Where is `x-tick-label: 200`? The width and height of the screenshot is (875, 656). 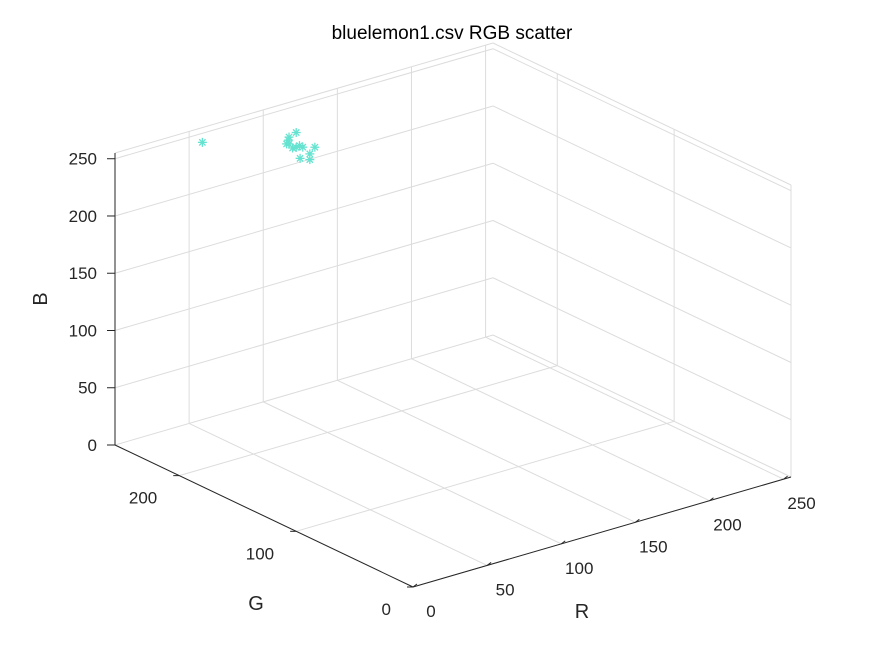
x-tick-label: 200 is located at coordinates (727, 525).